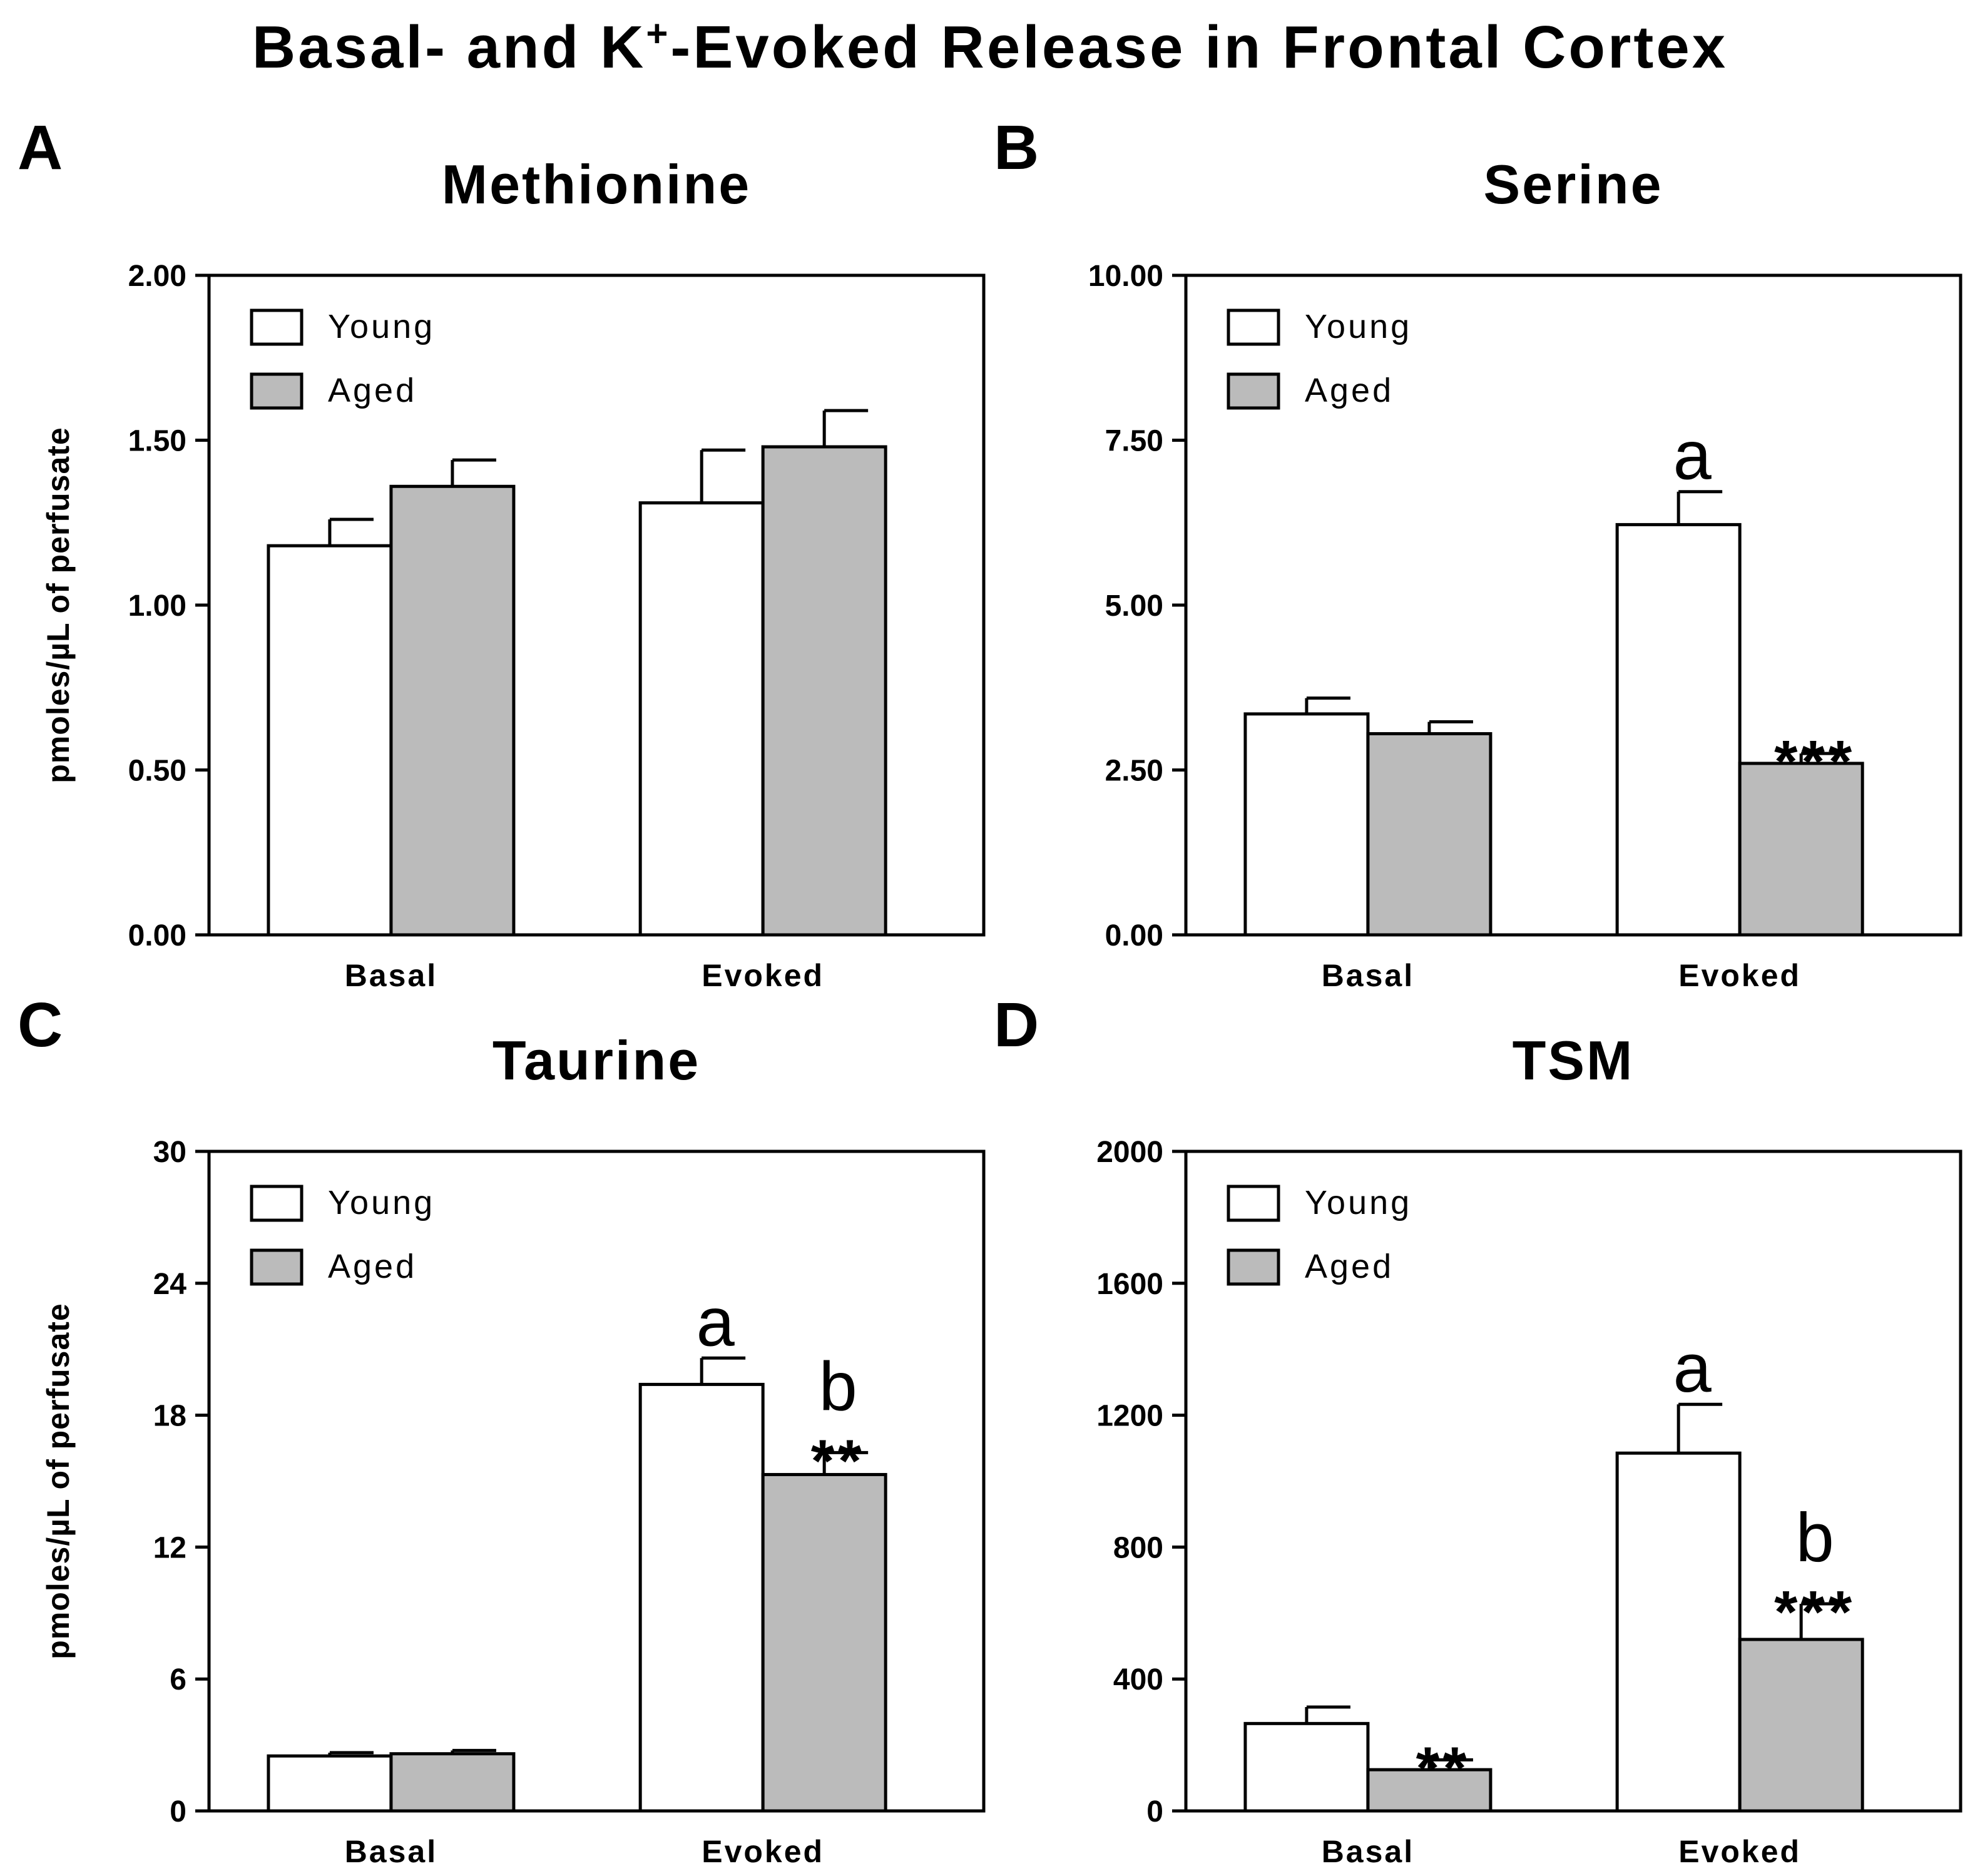 Image resolution: width=1980 pixels, height=1876 pixels. I want to click on figure-title-superscript: +, so click(658, 33).